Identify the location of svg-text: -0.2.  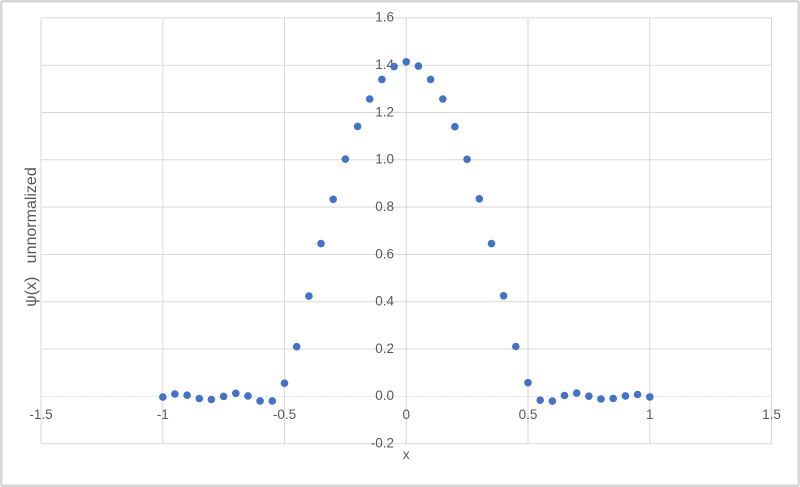
(382, 443).